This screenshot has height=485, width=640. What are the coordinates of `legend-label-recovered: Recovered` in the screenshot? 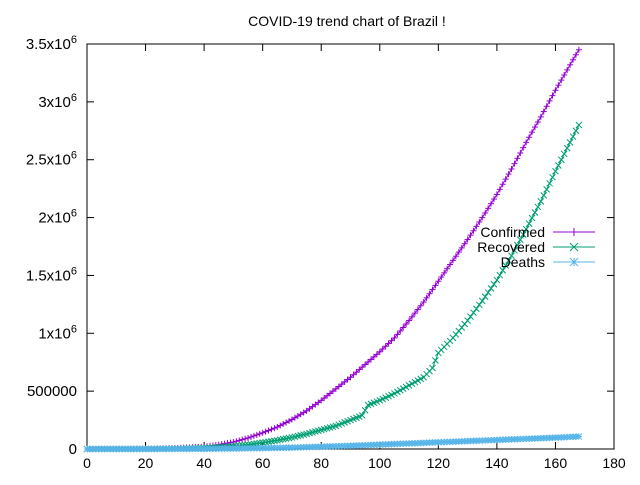 It's located at (511, 247).